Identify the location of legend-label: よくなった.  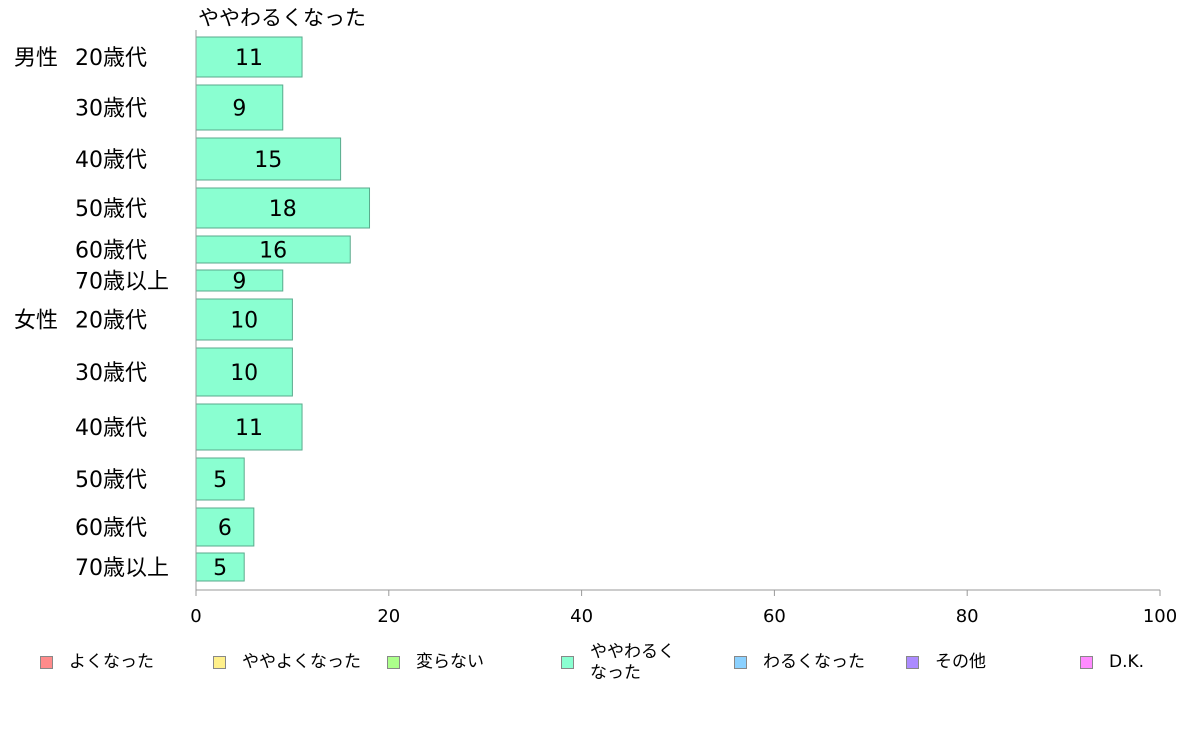
(111, 662).